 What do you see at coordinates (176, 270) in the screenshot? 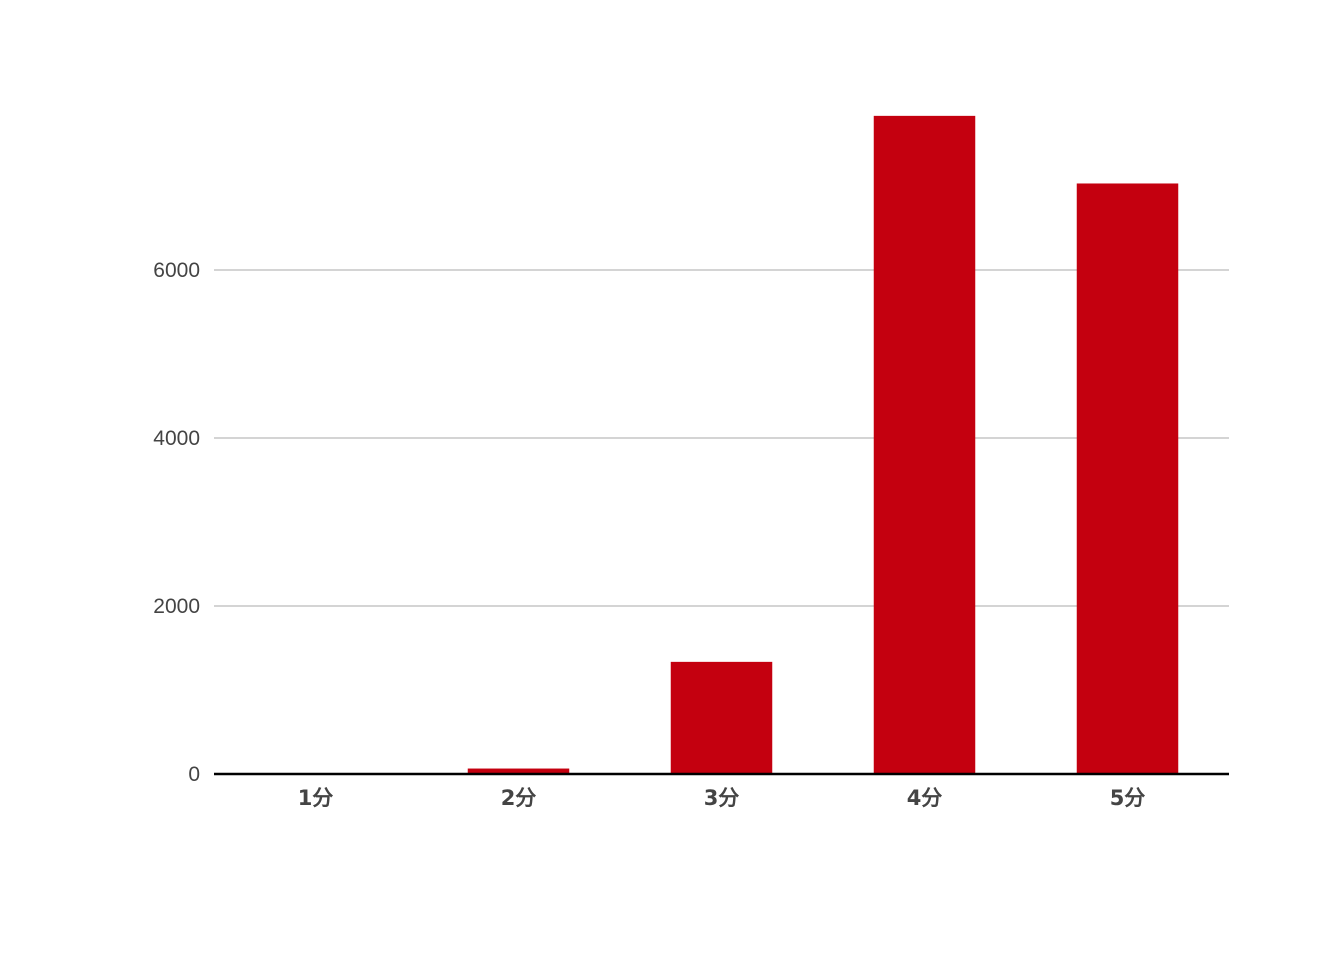
I see `y-tick-label: 6000` at bounding box center [176, 270].